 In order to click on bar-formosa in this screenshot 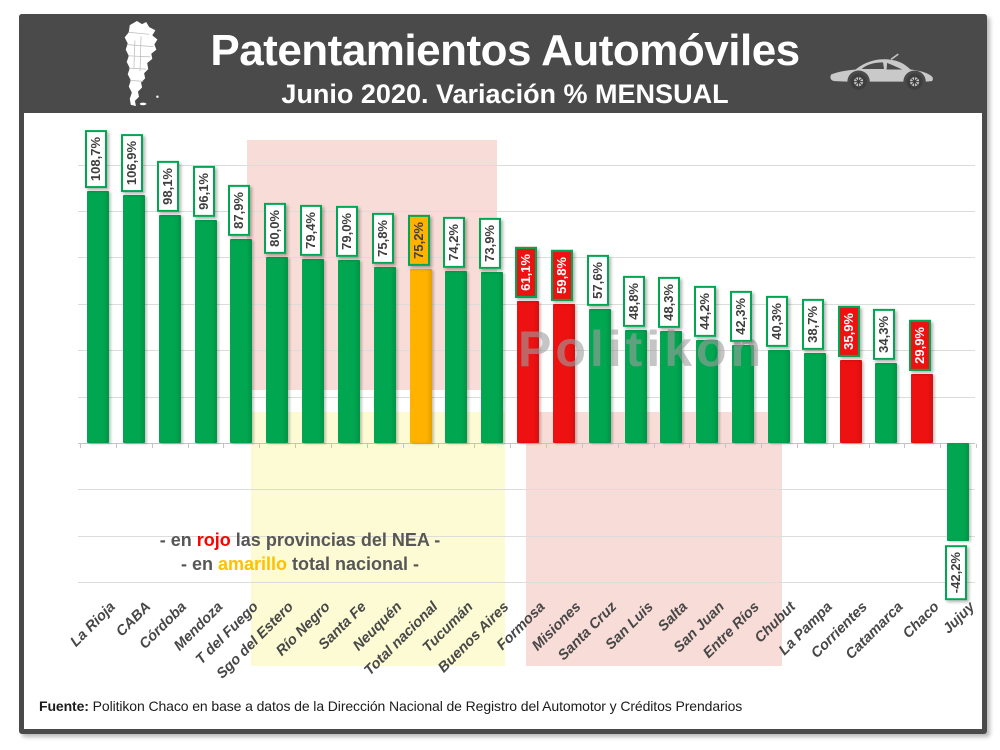, I will do `click(528, 372)`.